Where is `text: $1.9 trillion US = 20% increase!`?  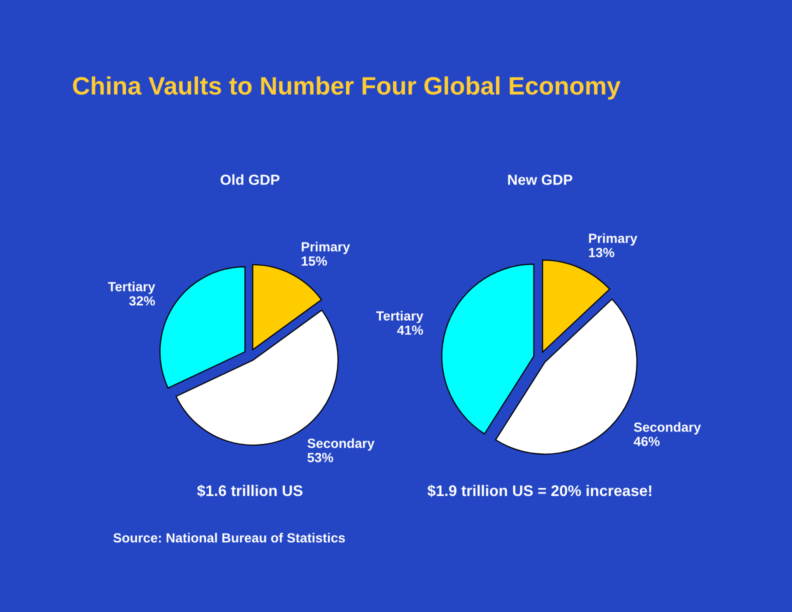 text: $1.9 trillion US = 20% increase! is located at coordinates (539, 491).